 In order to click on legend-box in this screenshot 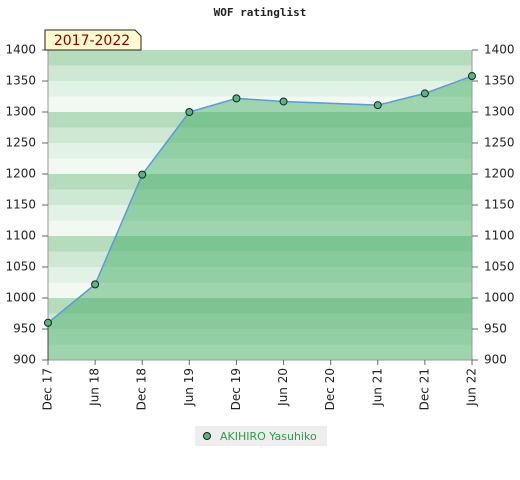, I will do `click(261, 436)`.